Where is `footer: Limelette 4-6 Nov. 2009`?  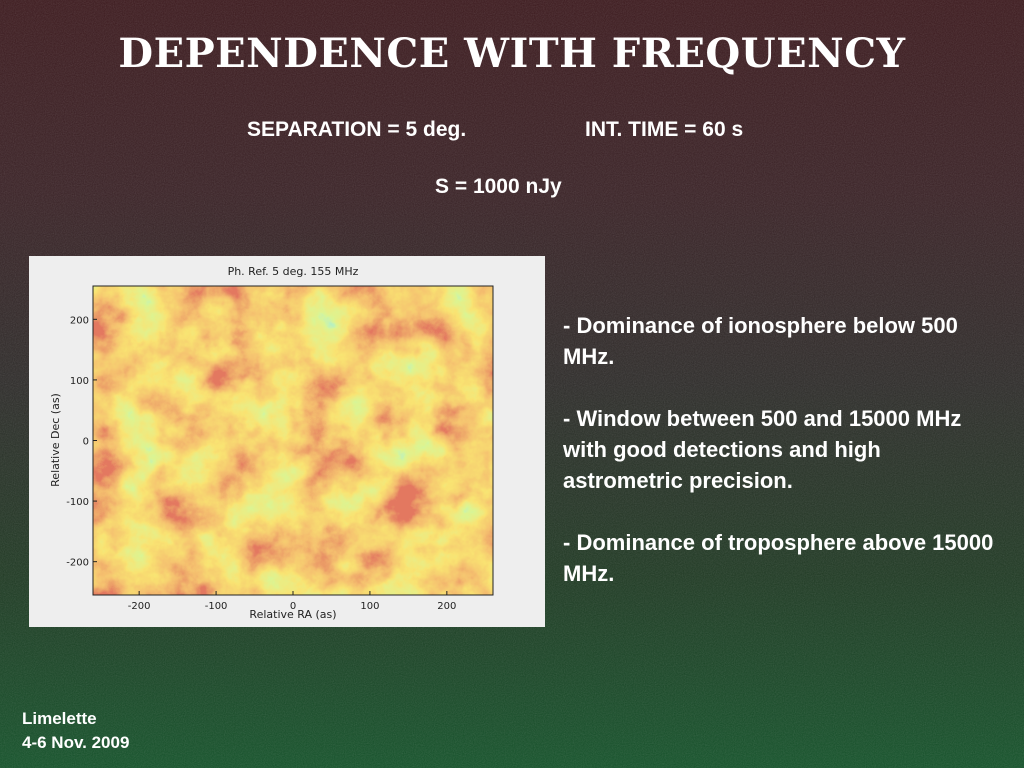 footer: Limelette 4-6 Nov. 2009 is located at coordinates (75, 731).